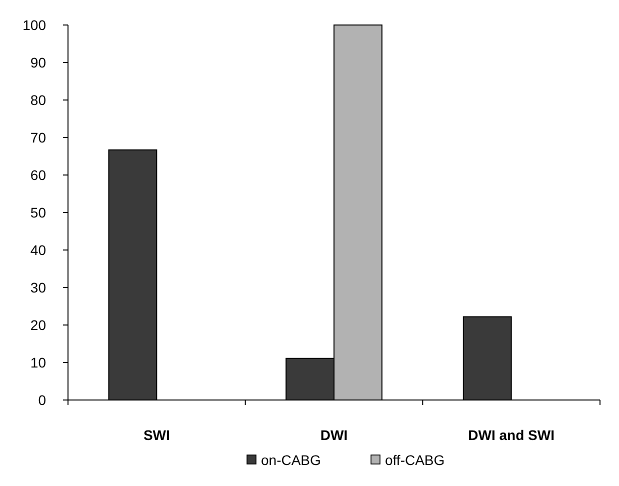 This screenshot has width=619, height=486. Describe the element at coordinates (38, 287) in the screenshot. I see `y-tick-label: 30` at that location.